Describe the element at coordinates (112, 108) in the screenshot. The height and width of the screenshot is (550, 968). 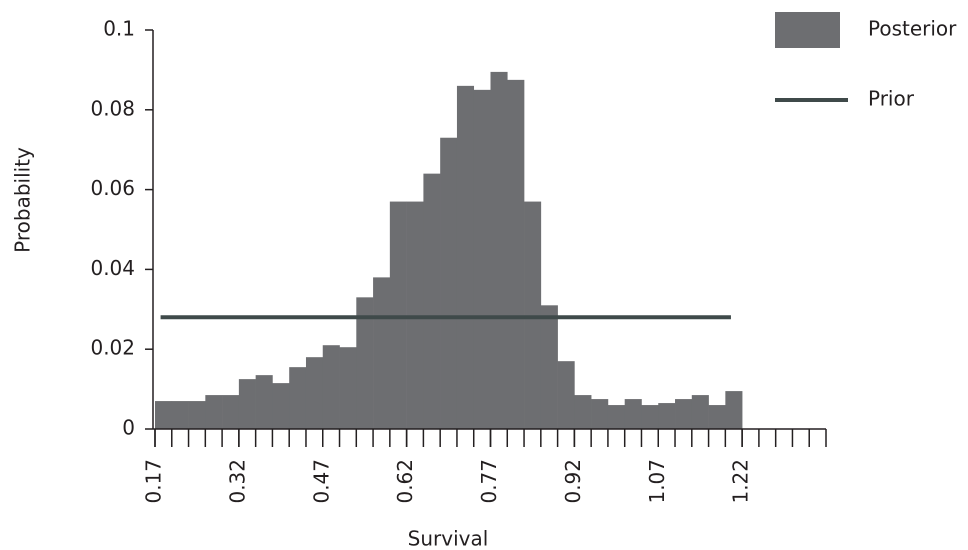
I see `y-tick-label: 0.08` at that location.